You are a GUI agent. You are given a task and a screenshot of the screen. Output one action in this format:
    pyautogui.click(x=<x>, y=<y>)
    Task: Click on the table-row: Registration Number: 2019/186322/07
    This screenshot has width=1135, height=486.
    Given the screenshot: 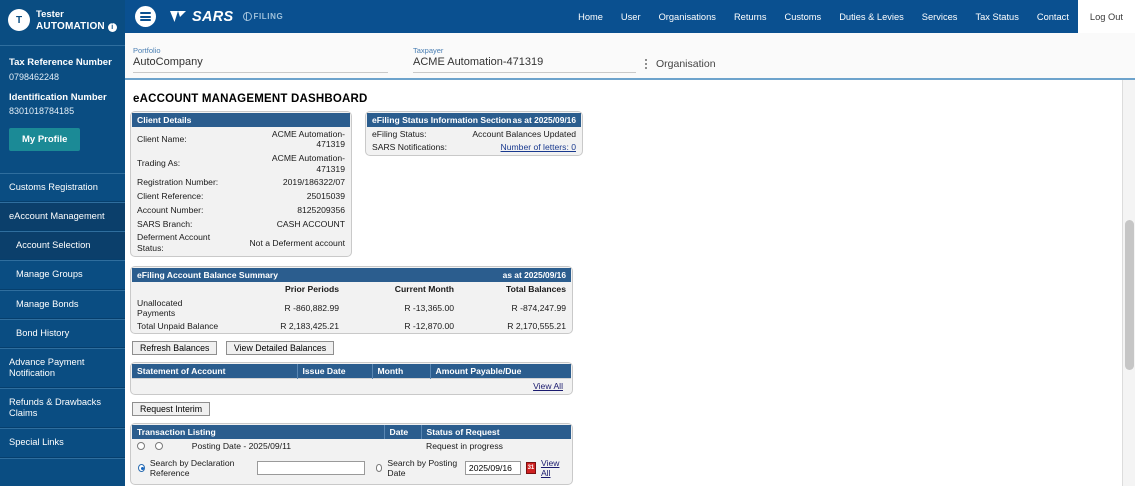 What is the action you would take?
    pyautogui.click(x=241, y=183)
    